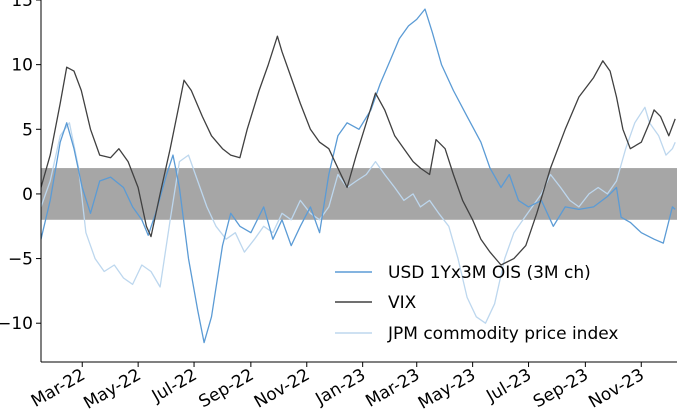 This screenshot has width=684, height=414. I want to click on legend-label: USD 1Yx3M OIS (3M ch), so click(489, 273).